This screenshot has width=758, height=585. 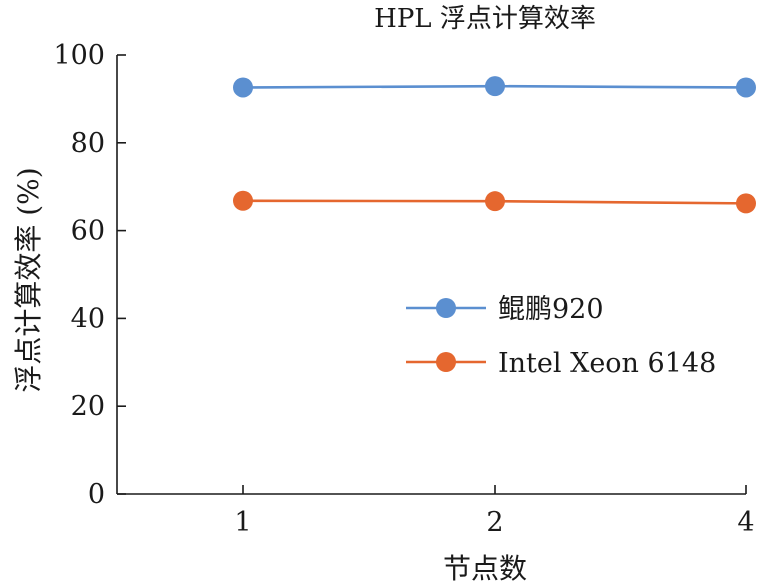 What do you see at coordinates (88, 231) in the screenshot?
I see `y-tick-label: 60` at bounding box center [88, 231].